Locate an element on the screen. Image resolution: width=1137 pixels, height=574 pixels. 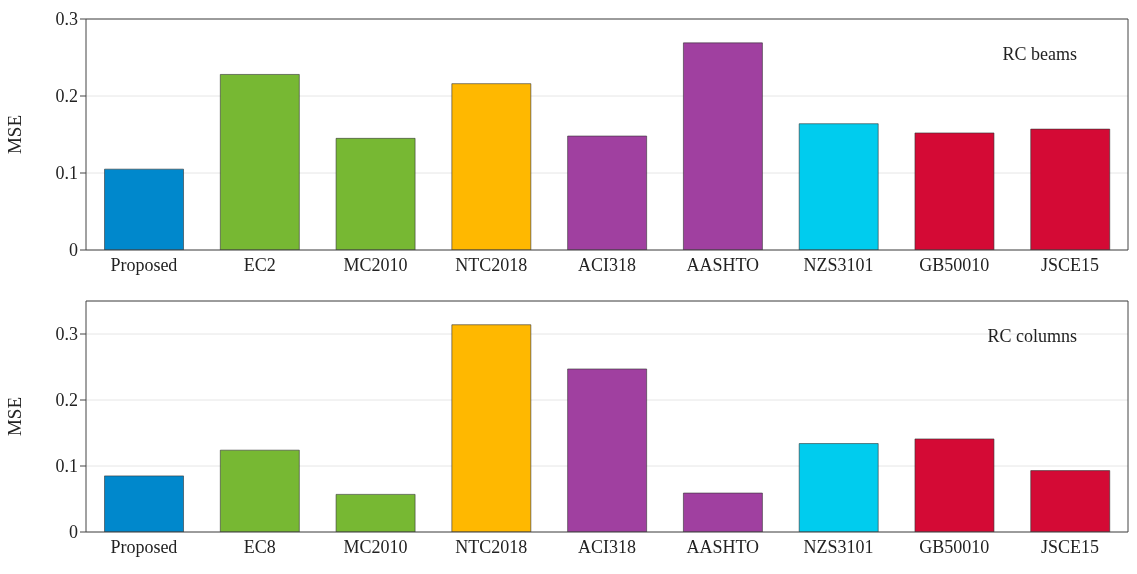
annotation: RC columns is located at coordinates (1032, 336).